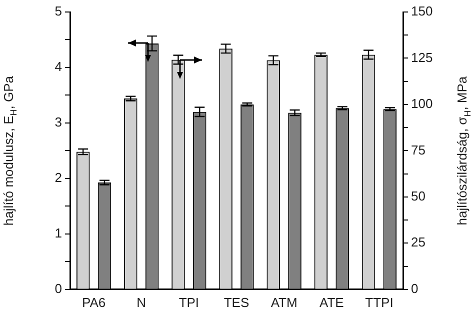 Image resolution: width=473 pixels, height=321 pixels. Describe the element at coordinates (418, 196) in the screenshot. I see `y2-tick-label: 50` at that location.